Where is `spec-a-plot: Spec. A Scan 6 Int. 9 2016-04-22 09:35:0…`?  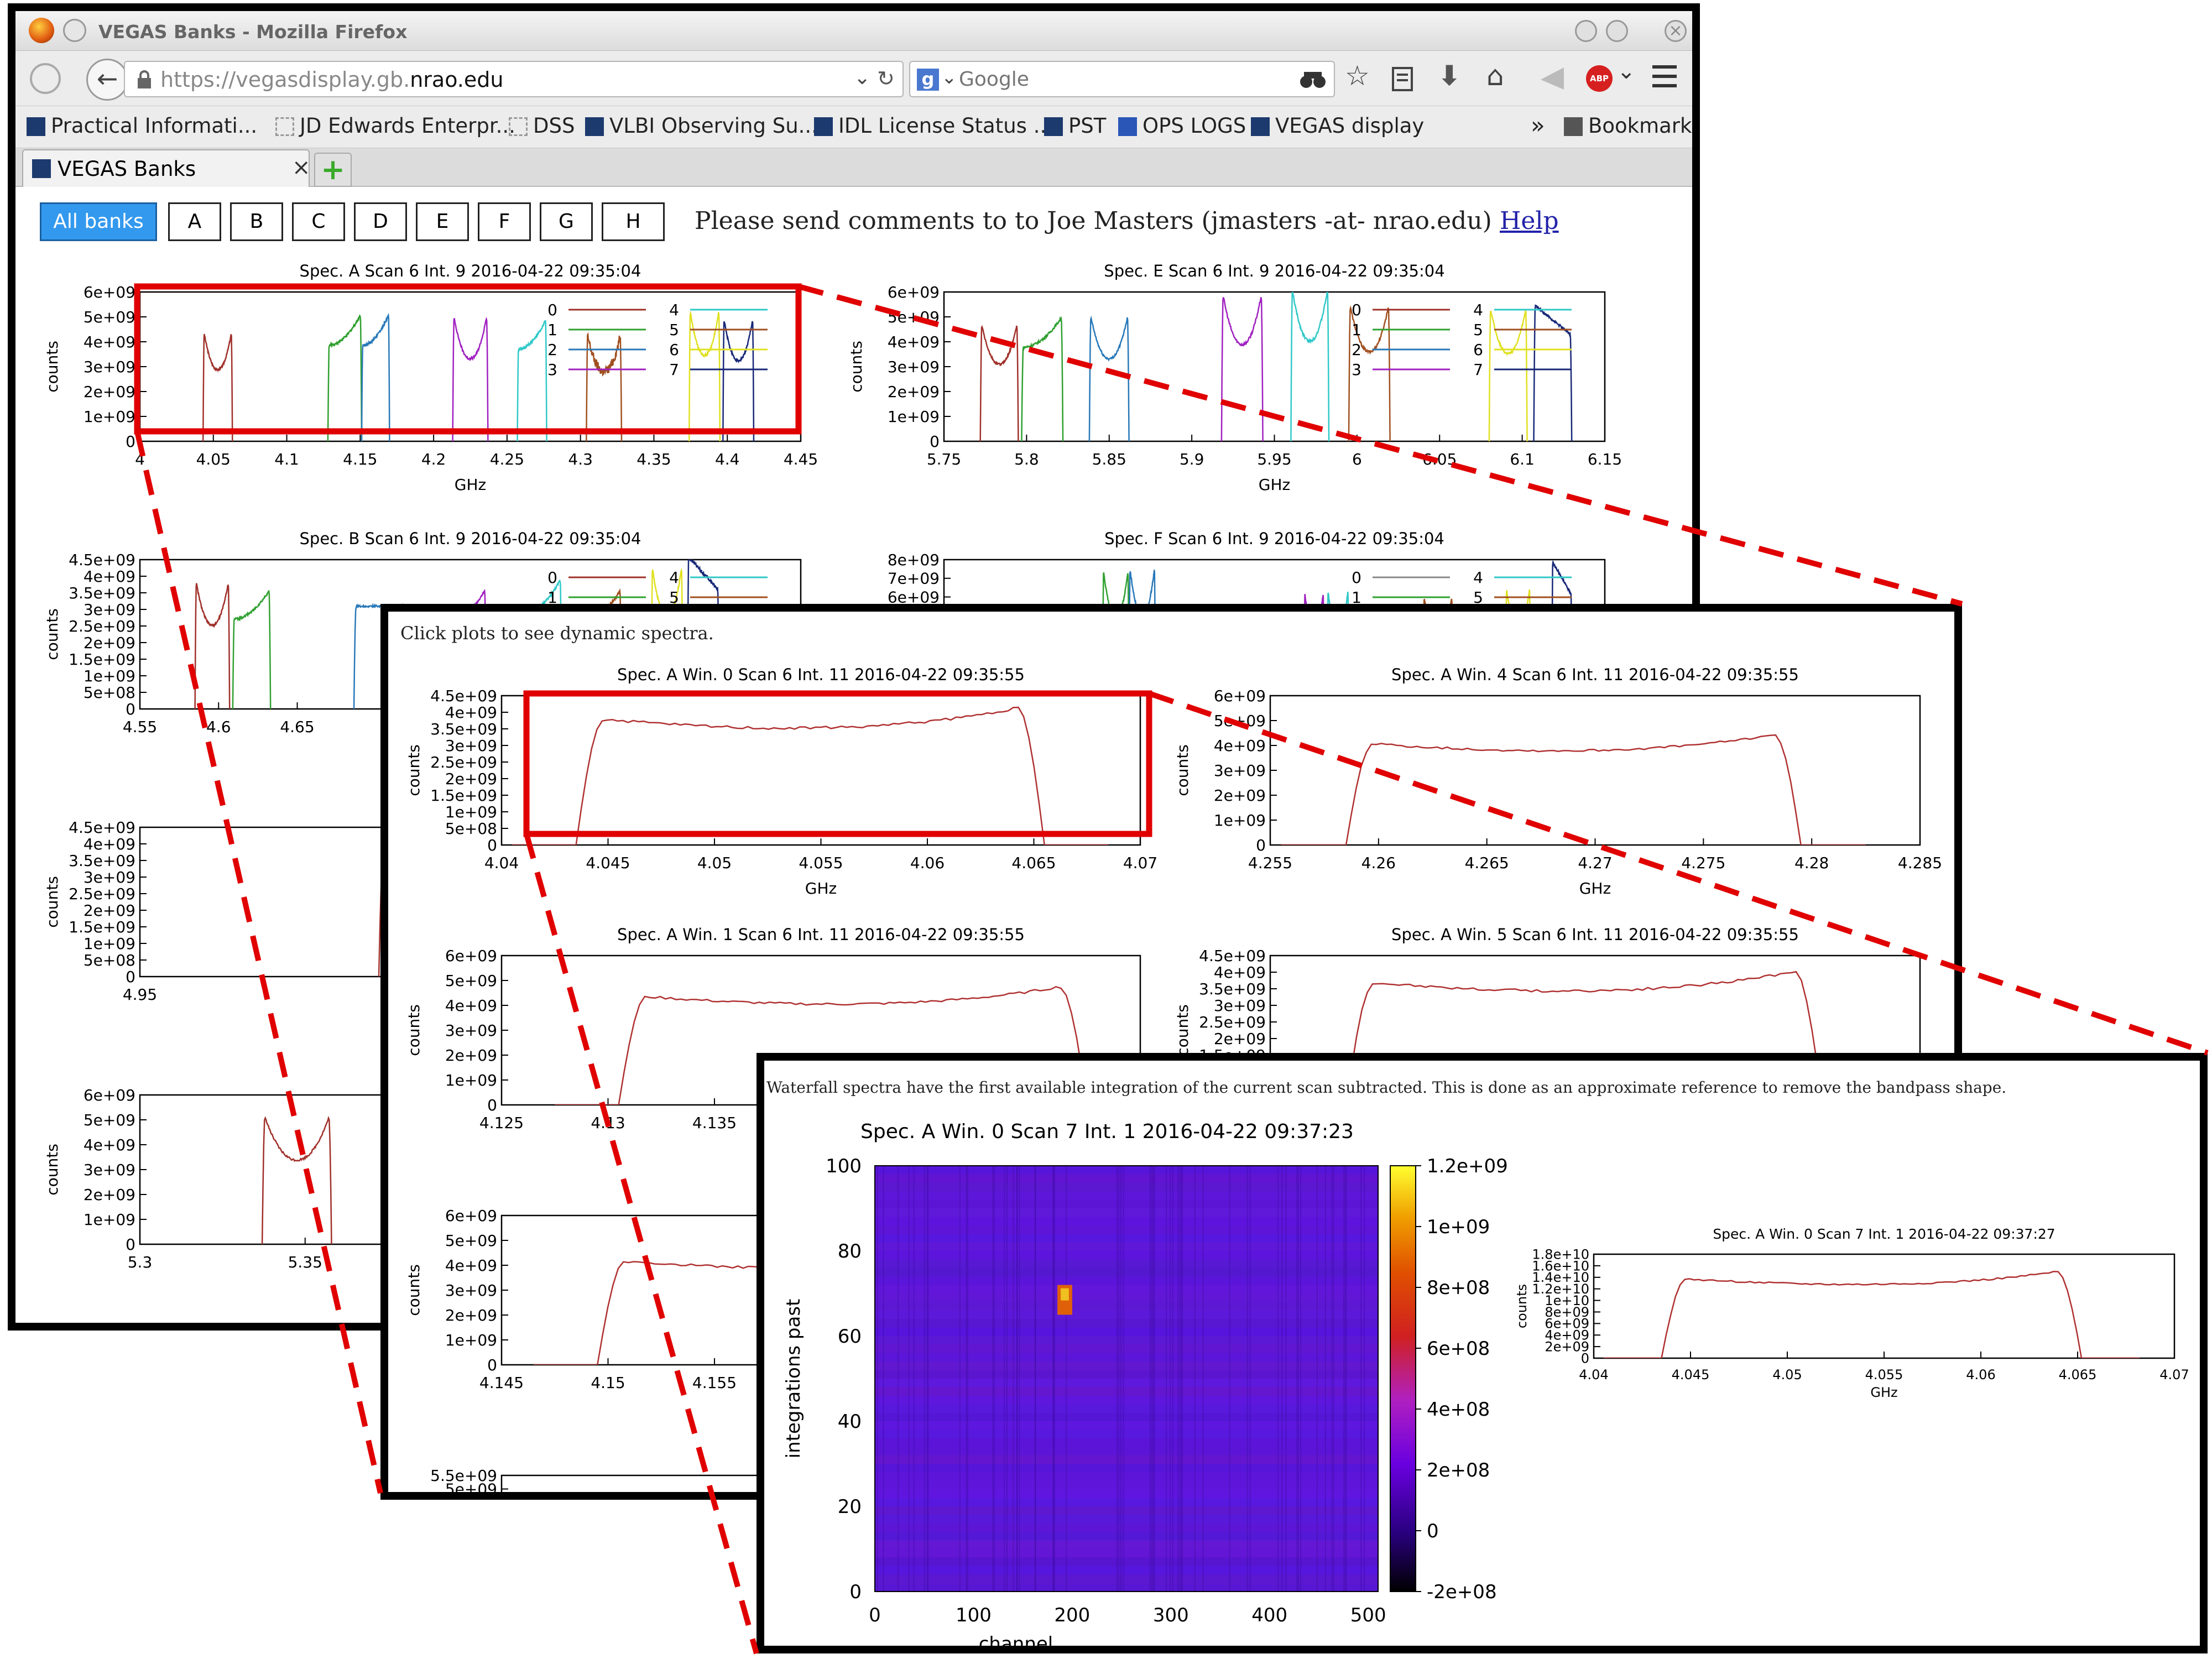
spec-a-plot: Spec. A Scan 6 Int. 9 2016-04-22 09:35:0… is located at coordinates (436, 375).